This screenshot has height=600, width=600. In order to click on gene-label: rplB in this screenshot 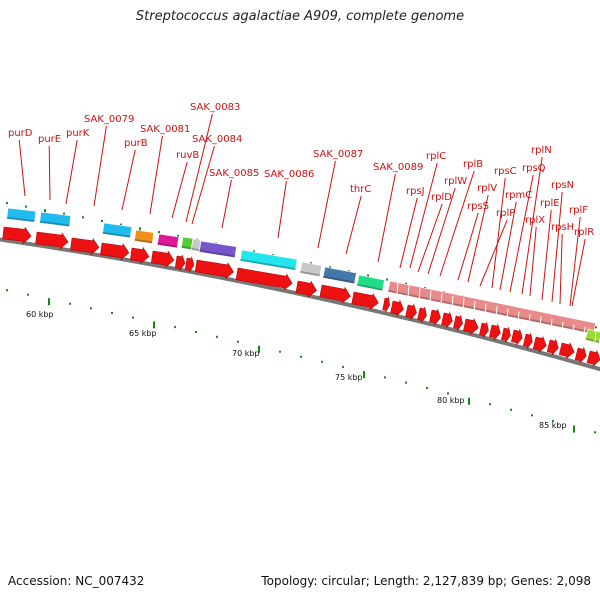, I will do `click(473, 164)`.